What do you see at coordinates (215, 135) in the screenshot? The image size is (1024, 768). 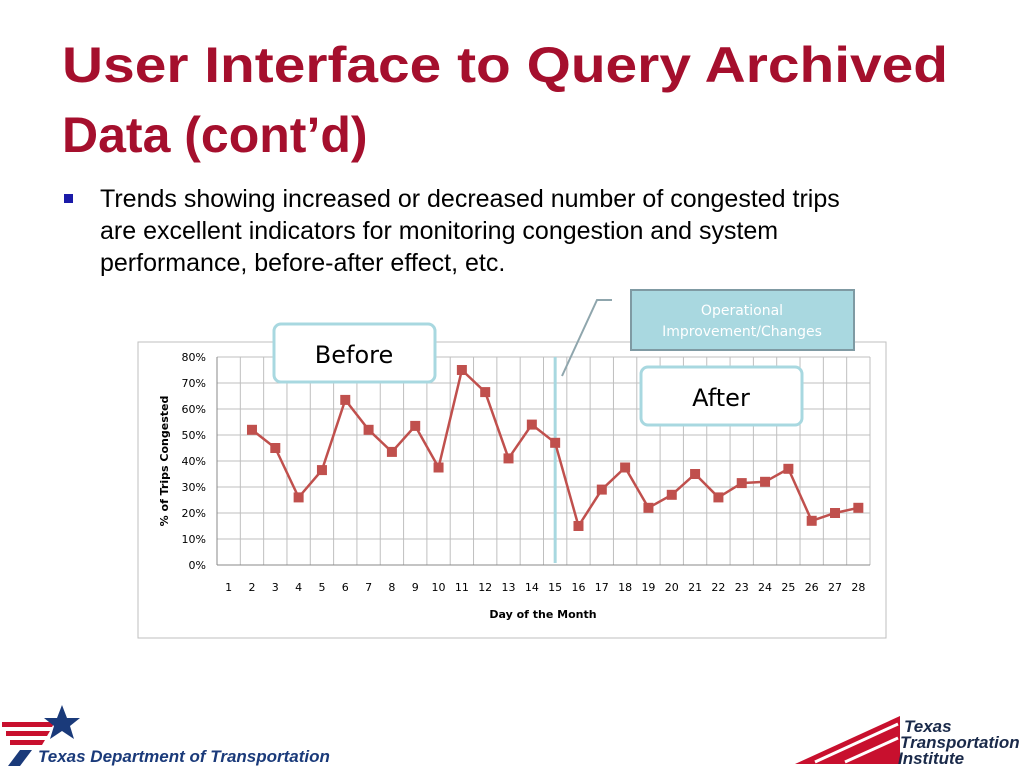 I see `title: Data (cont’d)` at bounding box center [215, 135].